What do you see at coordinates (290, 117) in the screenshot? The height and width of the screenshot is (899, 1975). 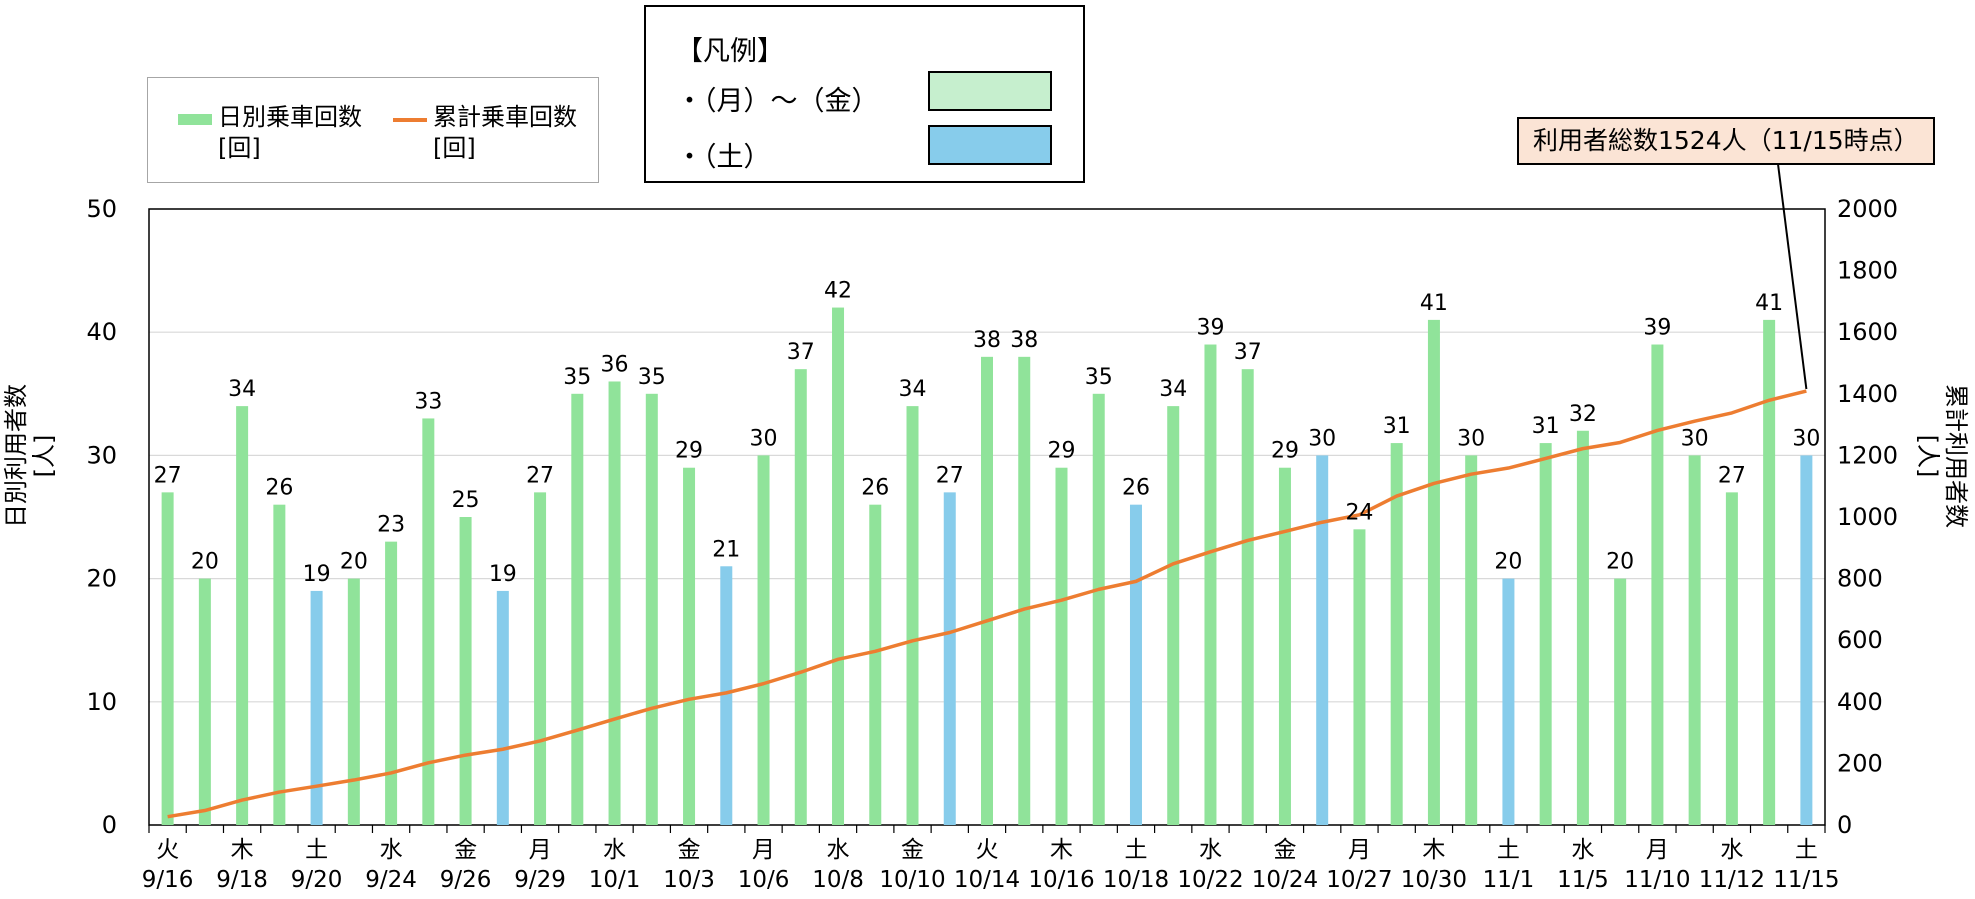 I see `legend-bar-label-line1: 日別乗車回数` at bounding box center [290, 117].